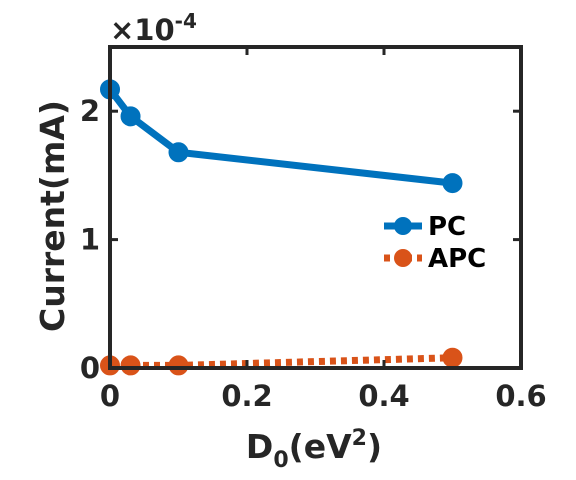 The width and height of the screenshot is (576, 480). Describe the element at coordinates (314, 449) in the screenshot. I see `x-axis-title: D0(eV2)` at that location.